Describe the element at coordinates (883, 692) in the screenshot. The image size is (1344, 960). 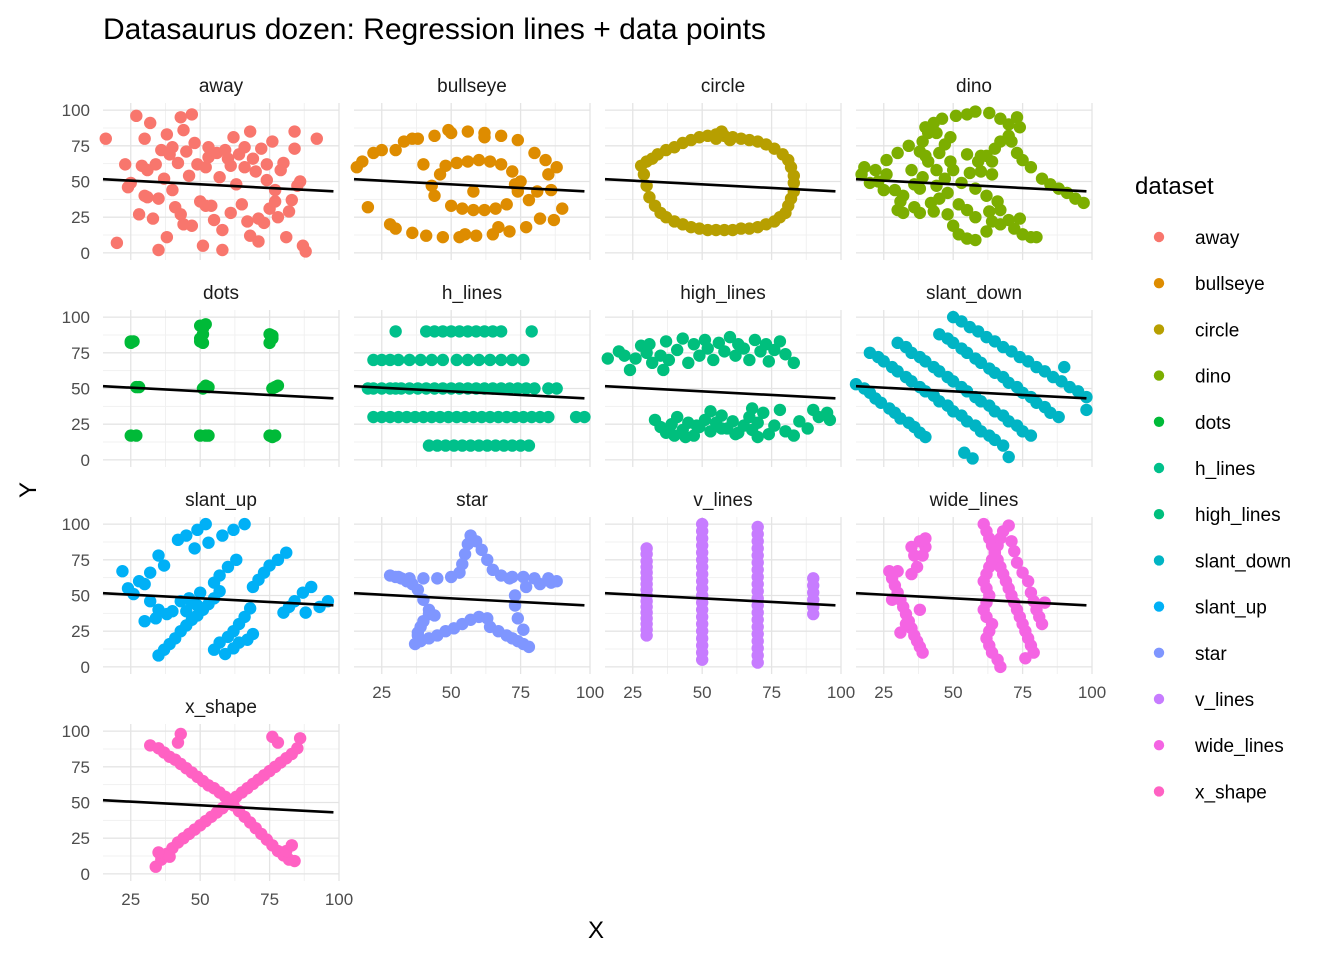
I see `x-tick-label: 25` at that location.